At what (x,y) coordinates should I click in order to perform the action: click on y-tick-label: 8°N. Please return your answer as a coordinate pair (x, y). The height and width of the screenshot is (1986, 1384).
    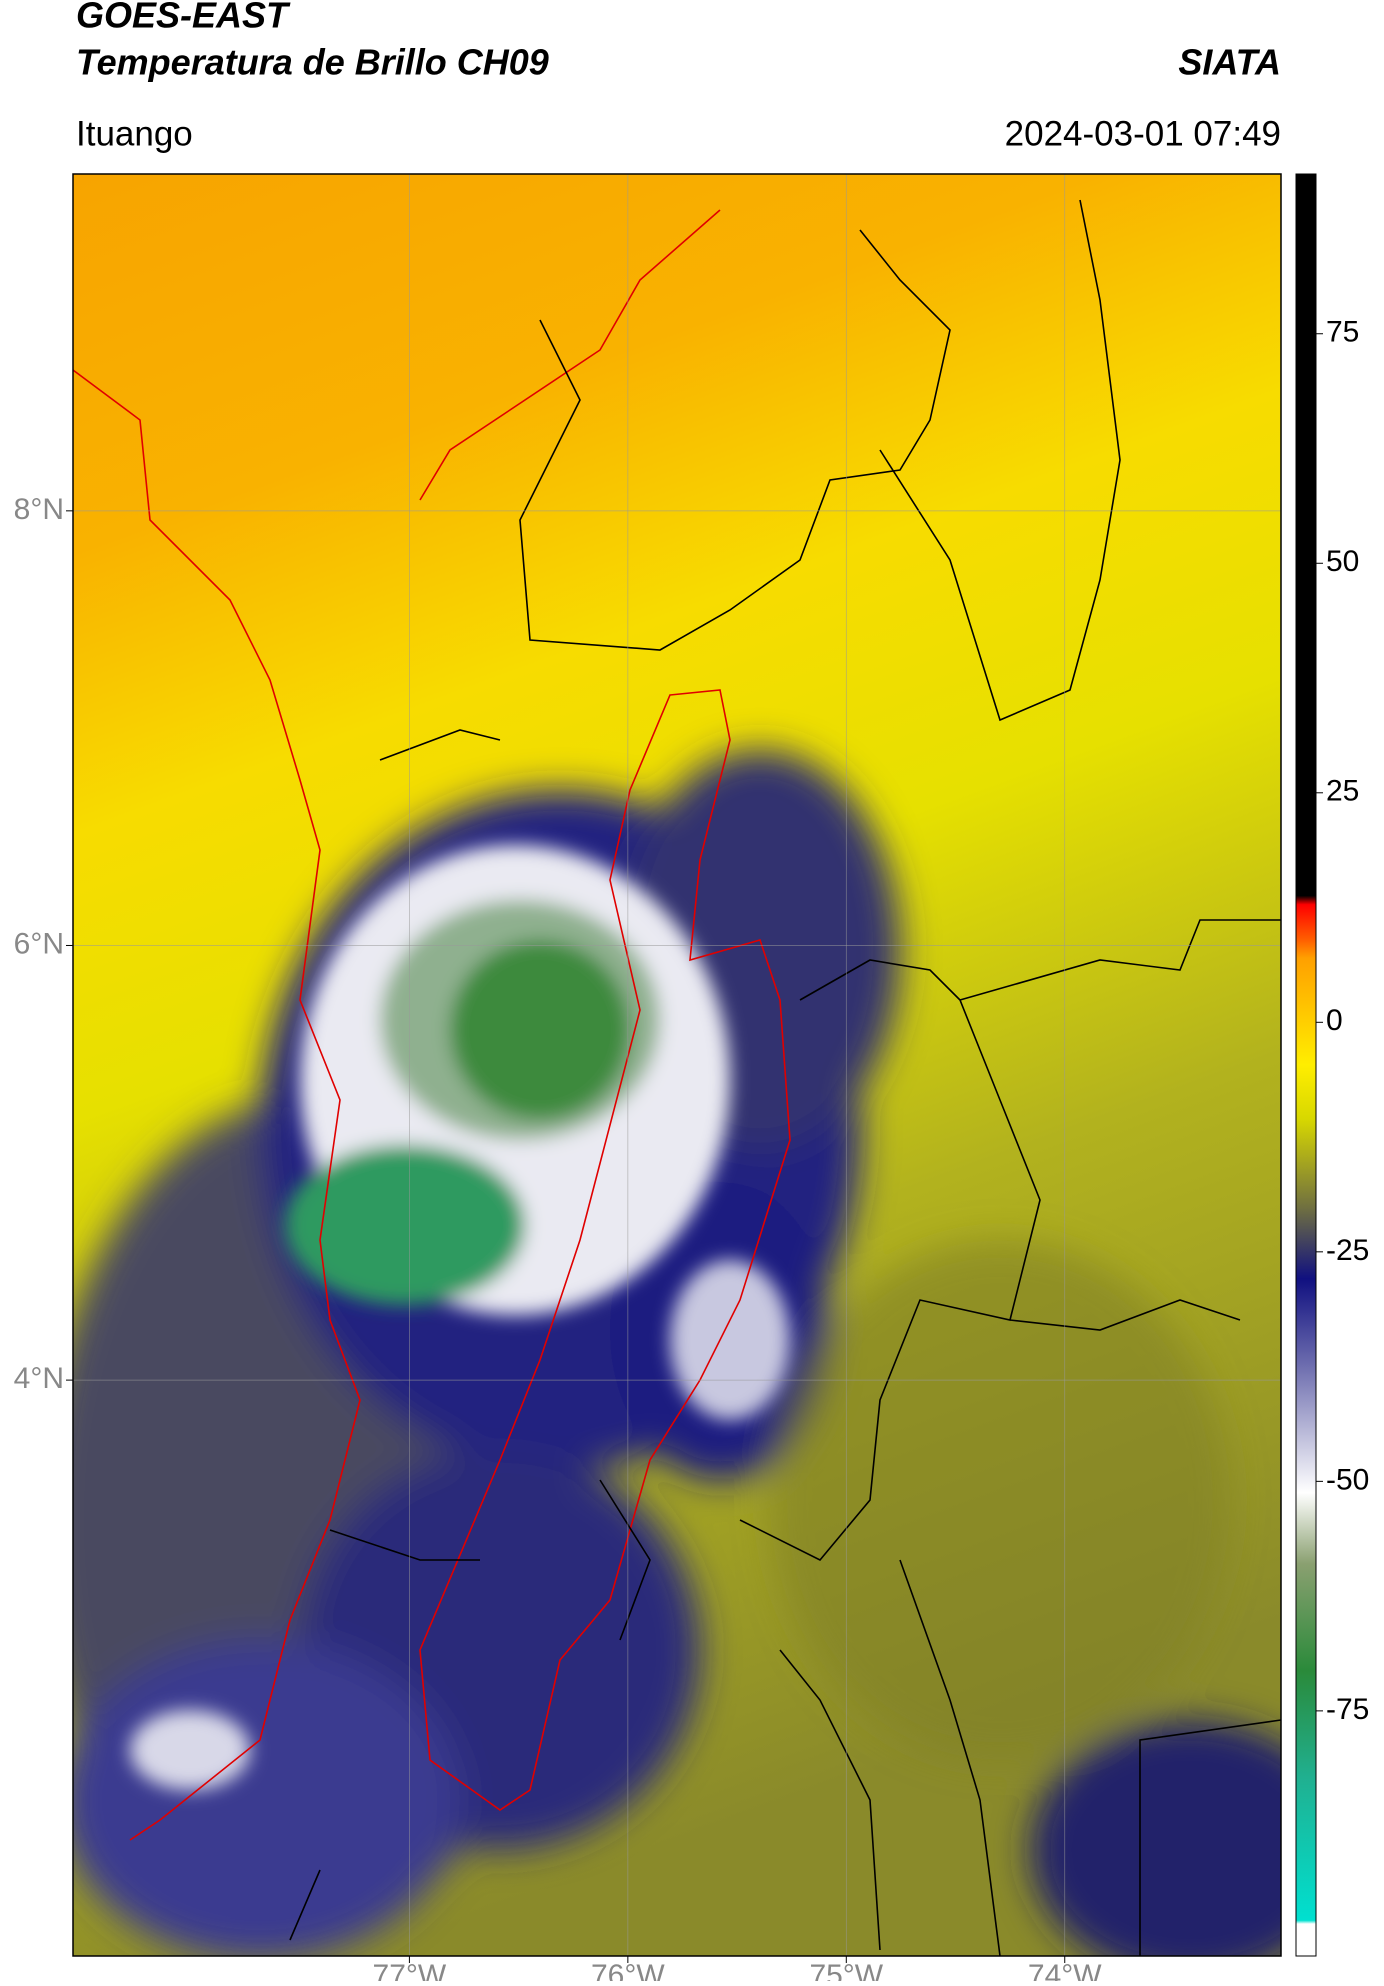
    Looking at the image, I should click on (39, 509).